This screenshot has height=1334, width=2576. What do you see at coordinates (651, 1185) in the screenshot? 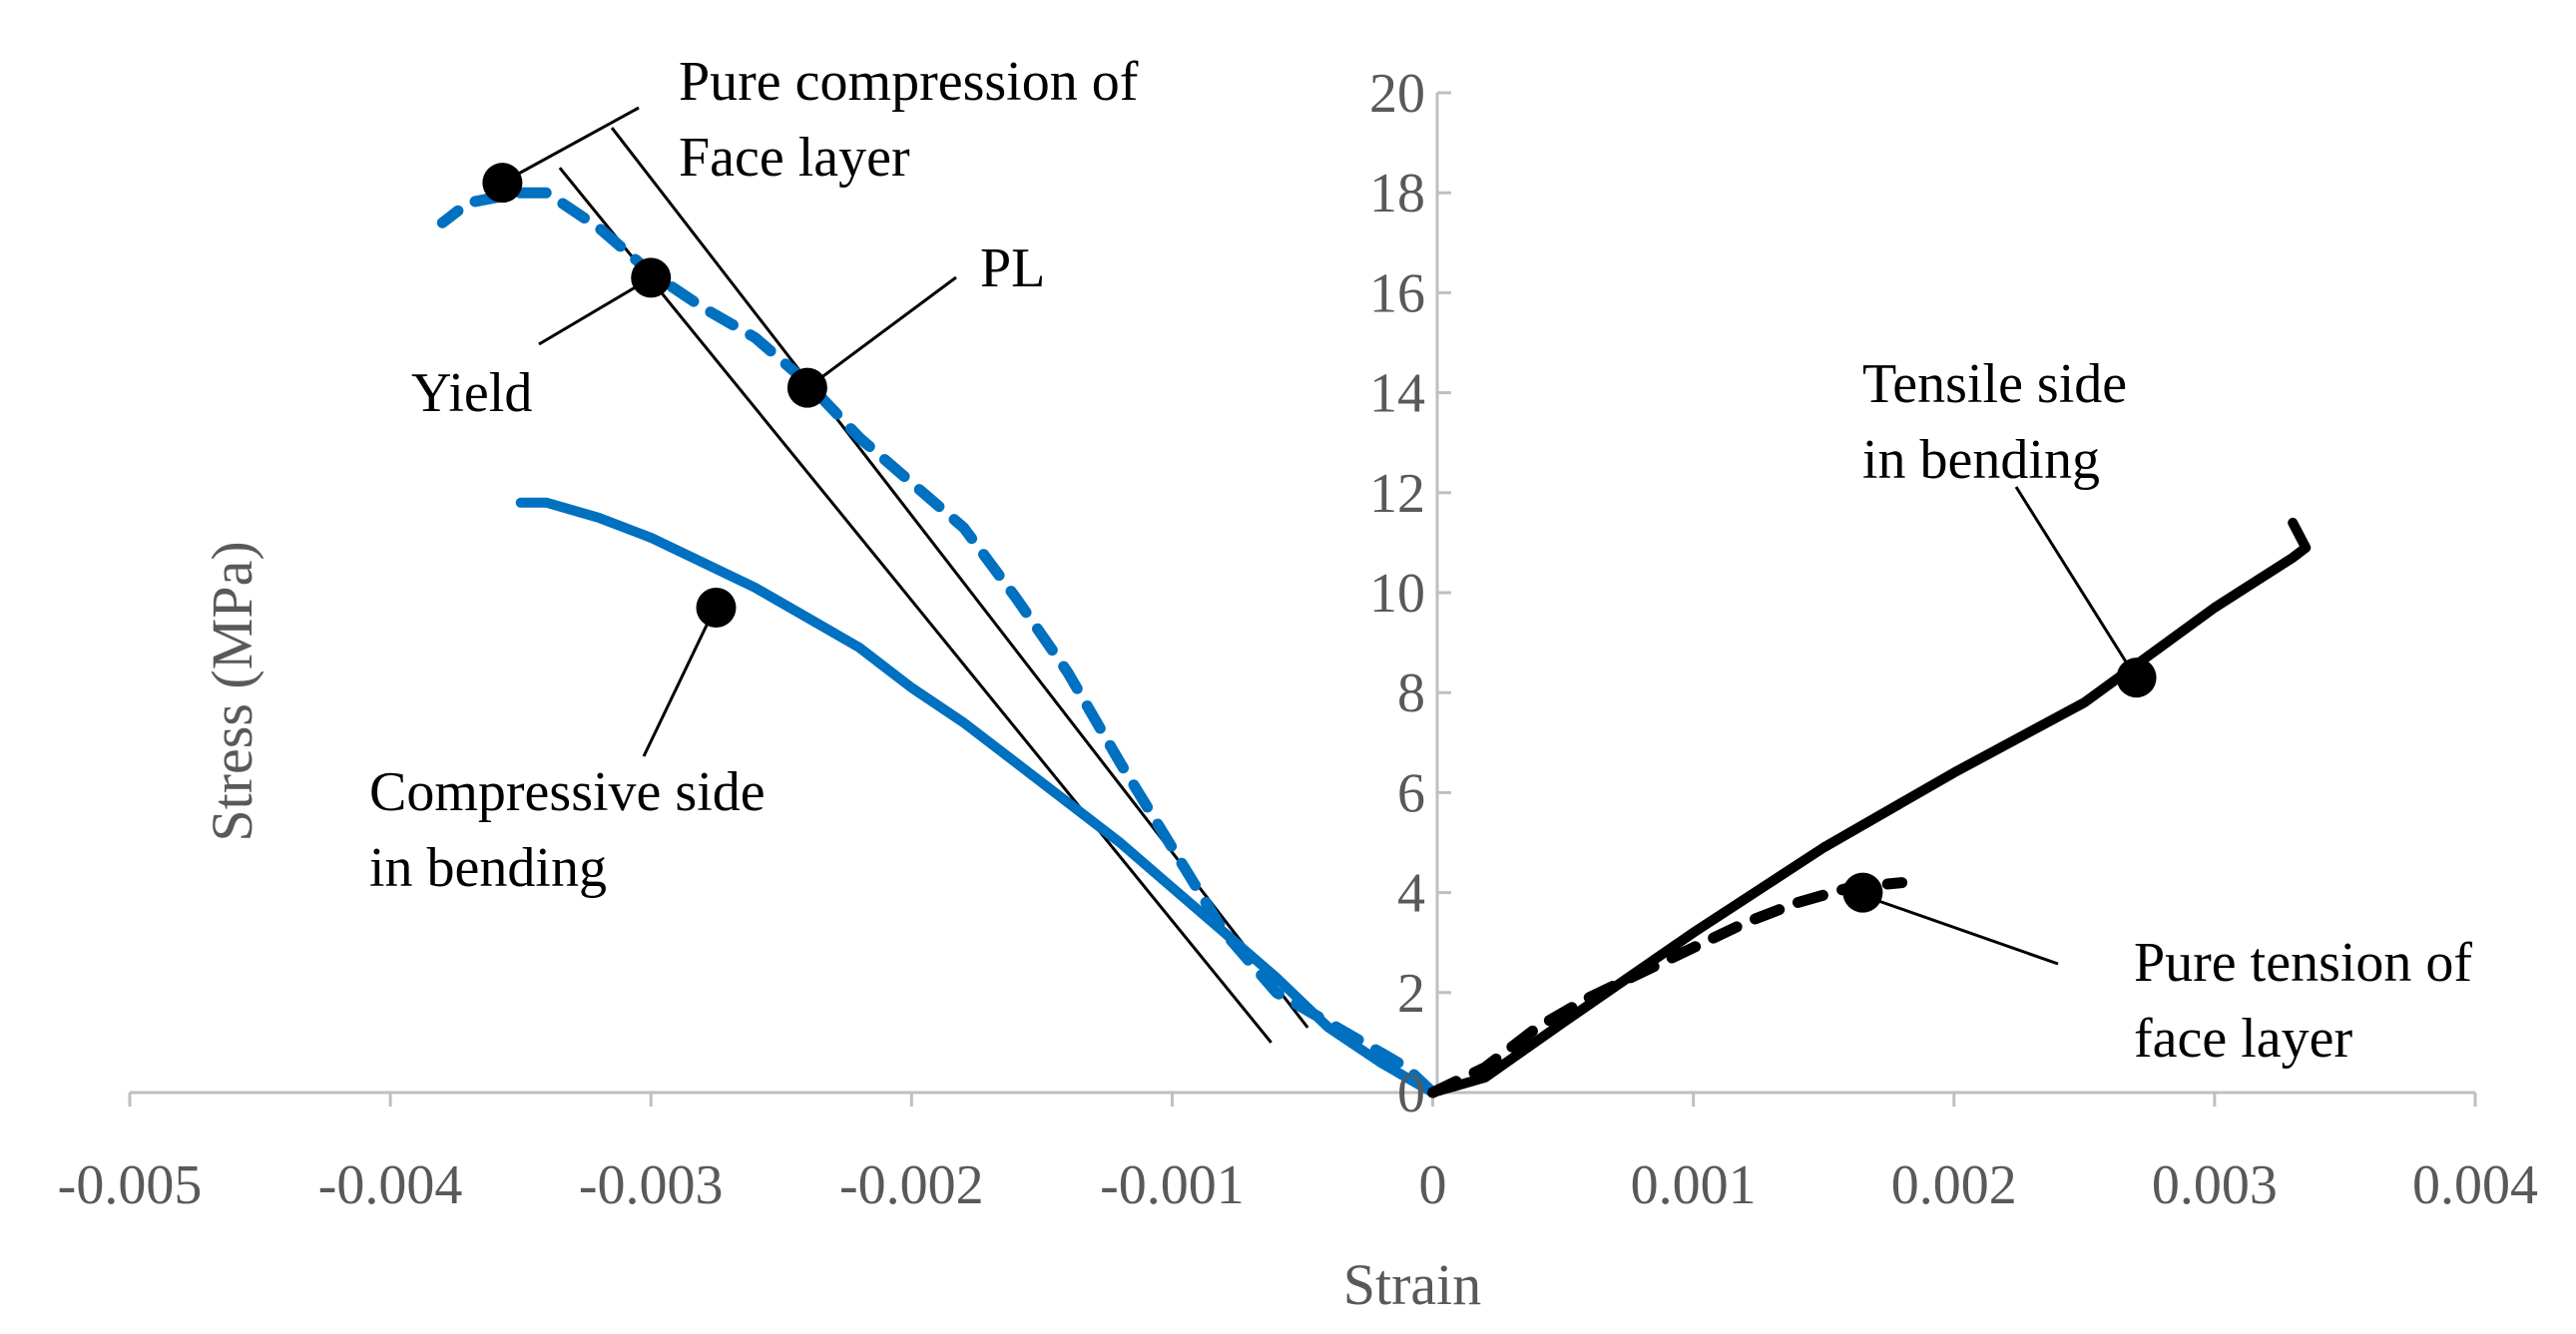
I see `x-tick-label: -0.003` at bounding box center [651, 1185].